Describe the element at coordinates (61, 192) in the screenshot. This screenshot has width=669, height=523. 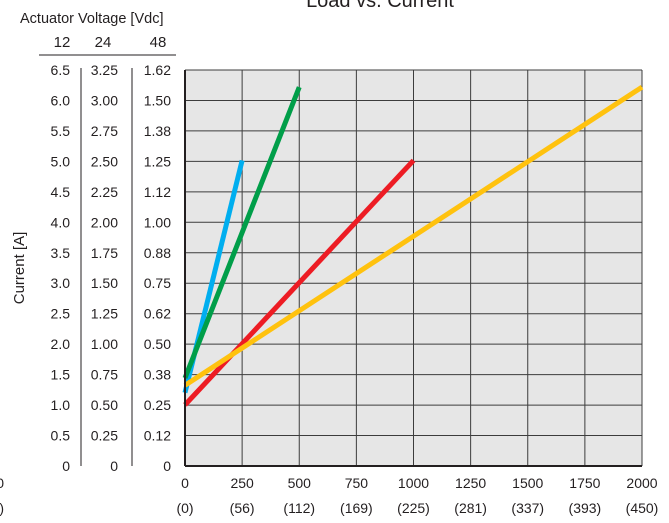
I see `y-tick-label: 4.5` at that location.